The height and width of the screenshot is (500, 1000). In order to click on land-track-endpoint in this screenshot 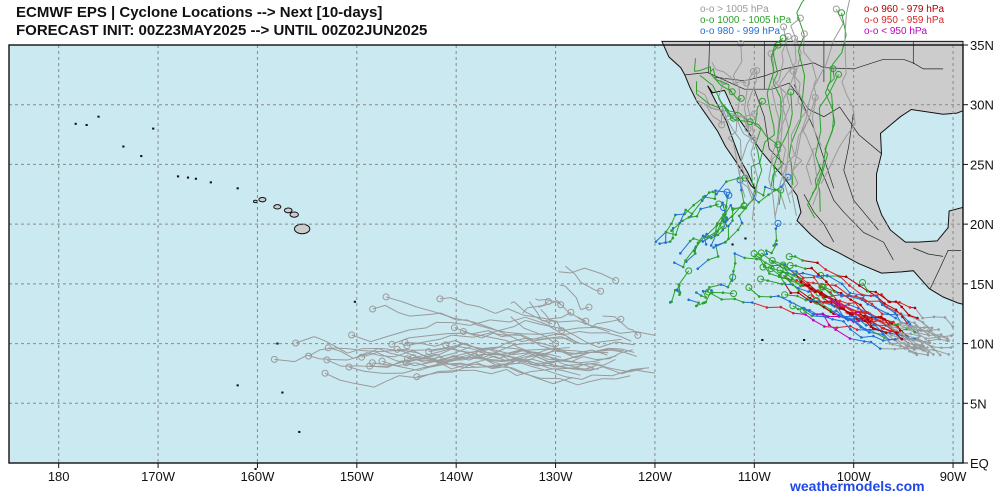, I will do `click(784, 27)`.